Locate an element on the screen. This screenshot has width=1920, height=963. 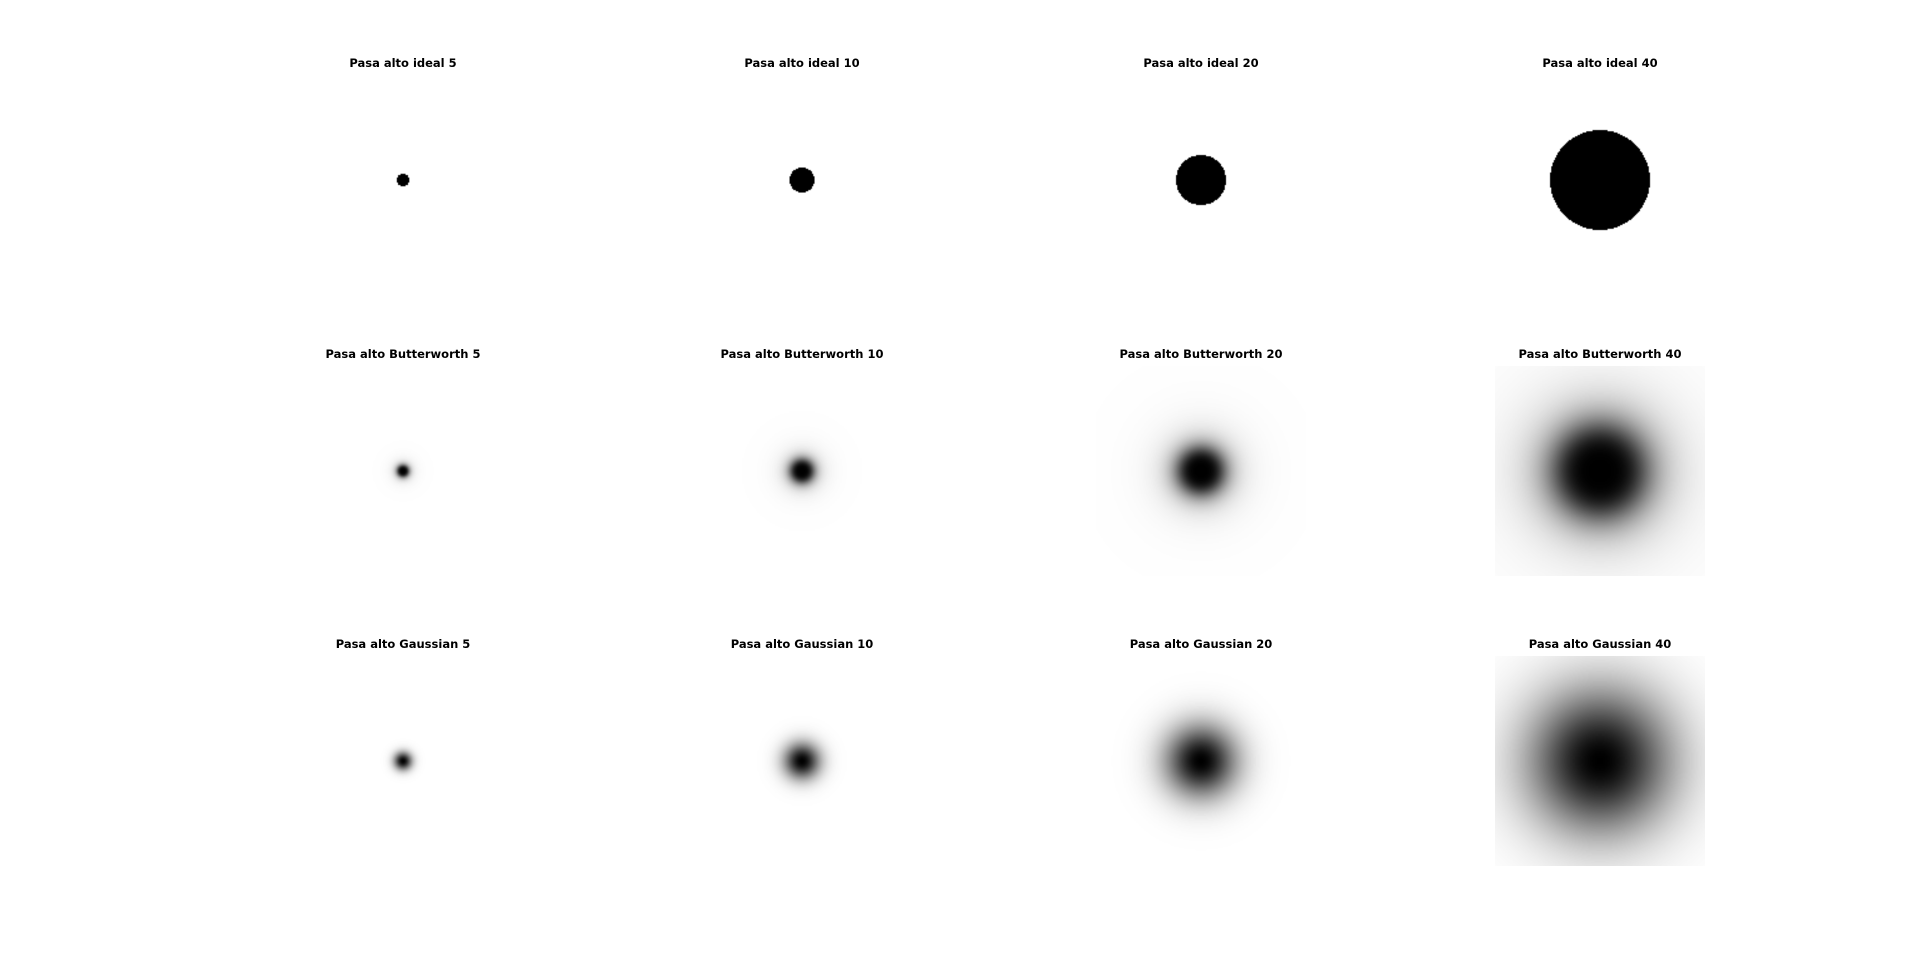
panel-title: Pasa alto Gaussian 20 is located at coordinates (1201, 644).